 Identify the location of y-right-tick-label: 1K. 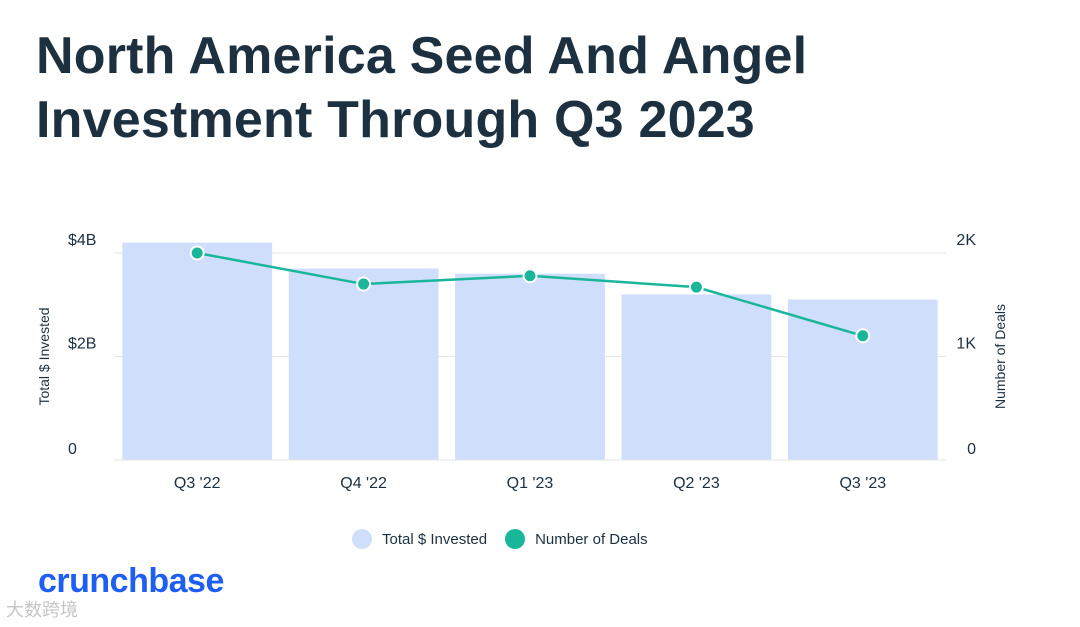
(966, 344).